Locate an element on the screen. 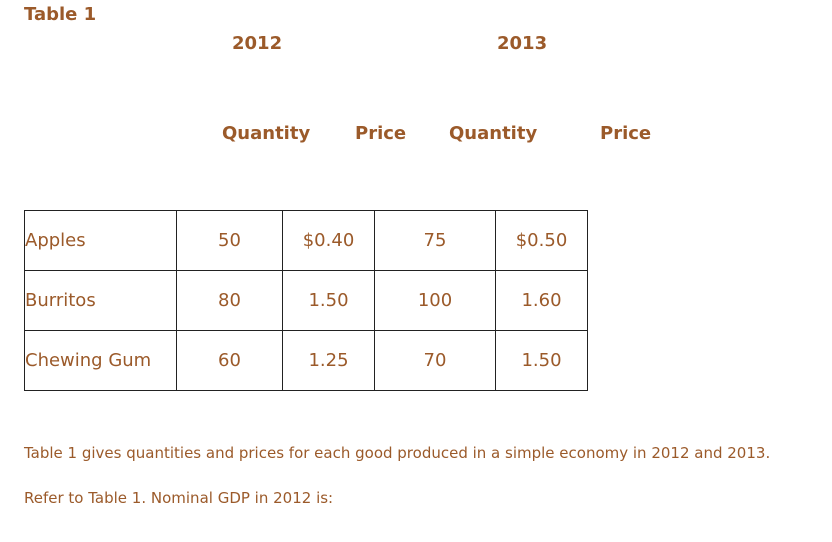 Image resolution: width=832 pixels, height=542 pixels. table-row: Burritos 80 1.50 100 1.60 is located at coordinates (306, 300).